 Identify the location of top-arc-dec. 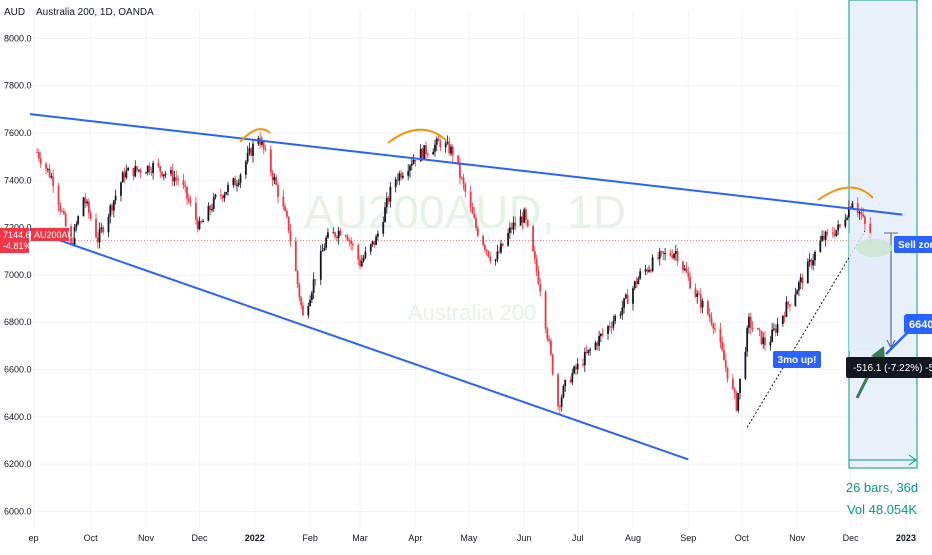
(845, 193).